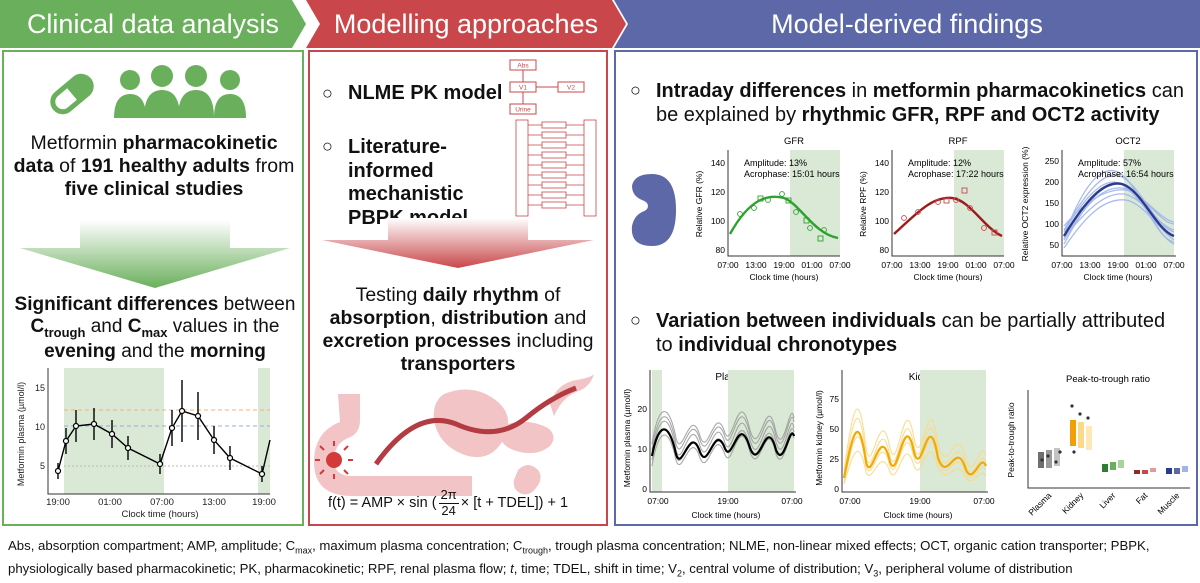 The width and height of the screenshot is (1200, 583). What do you see at coordinates (165, 166) in the screenshot?
I see `txt-bold: 191 healthy adults` at bounding box center [165, 166].